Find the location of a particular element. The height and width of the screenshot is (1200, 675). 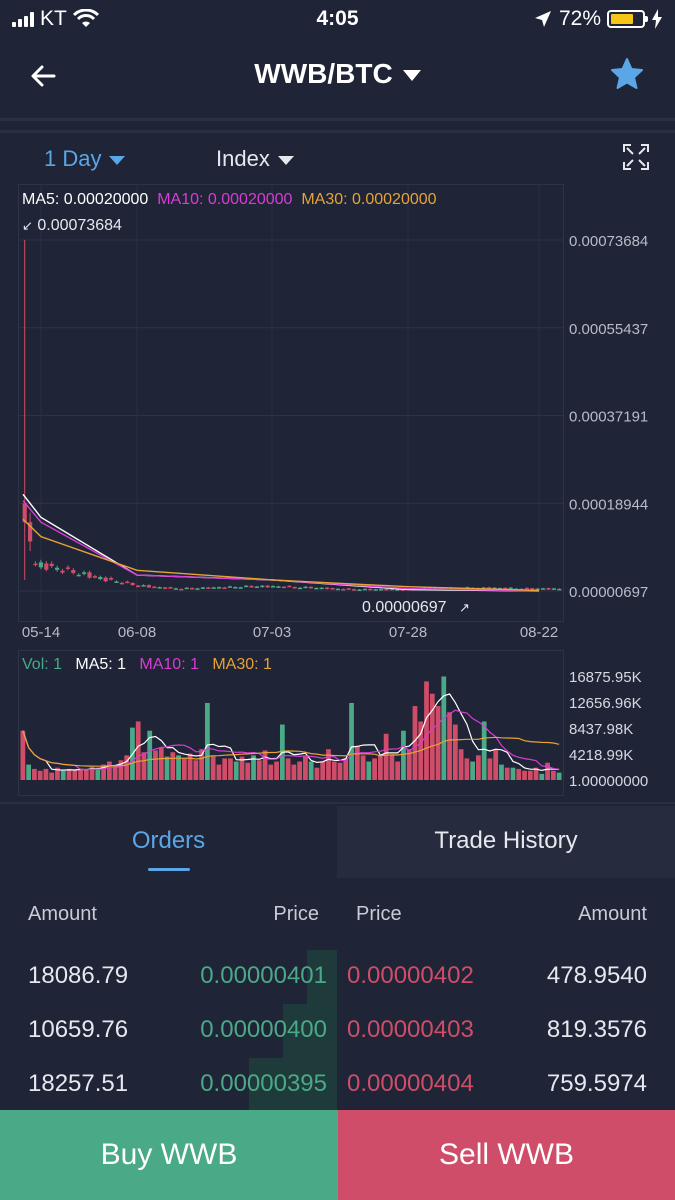

sell-price: 0.00000402 is located at coordinates (410, 975).